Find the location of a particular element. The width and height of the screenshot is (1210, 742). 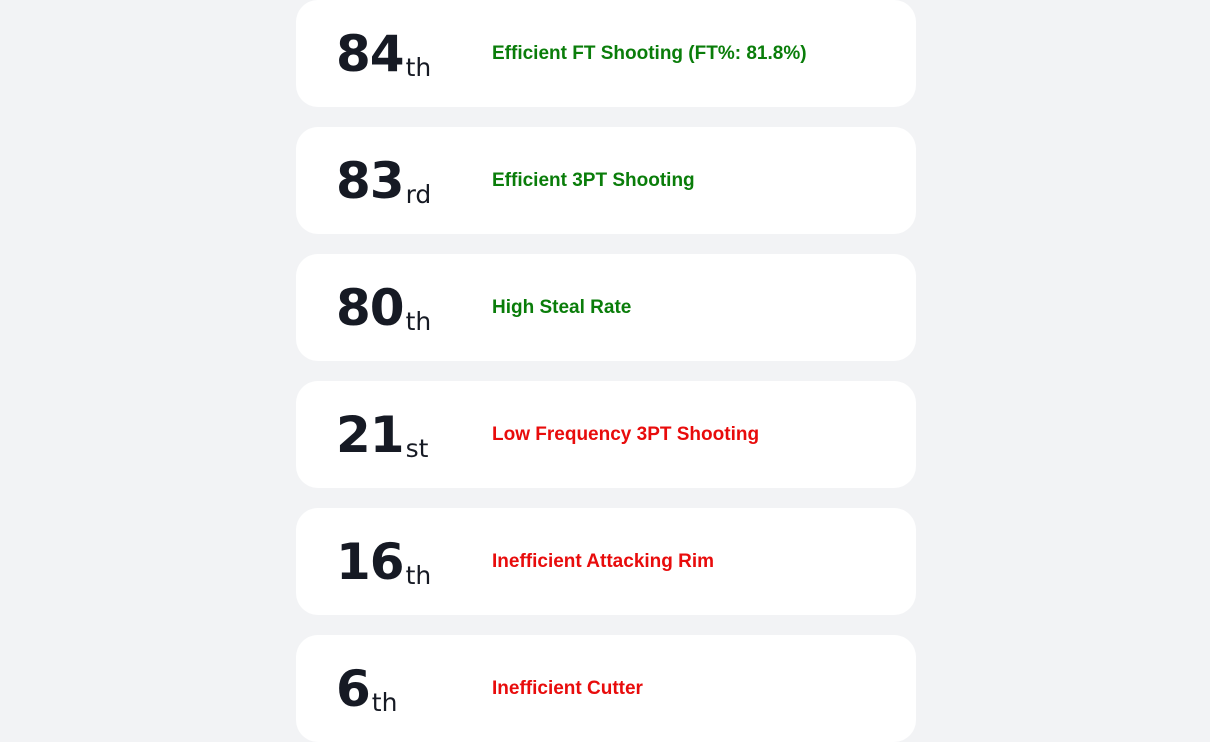

rank-suffix: rd is located at coordinates (418, 194).